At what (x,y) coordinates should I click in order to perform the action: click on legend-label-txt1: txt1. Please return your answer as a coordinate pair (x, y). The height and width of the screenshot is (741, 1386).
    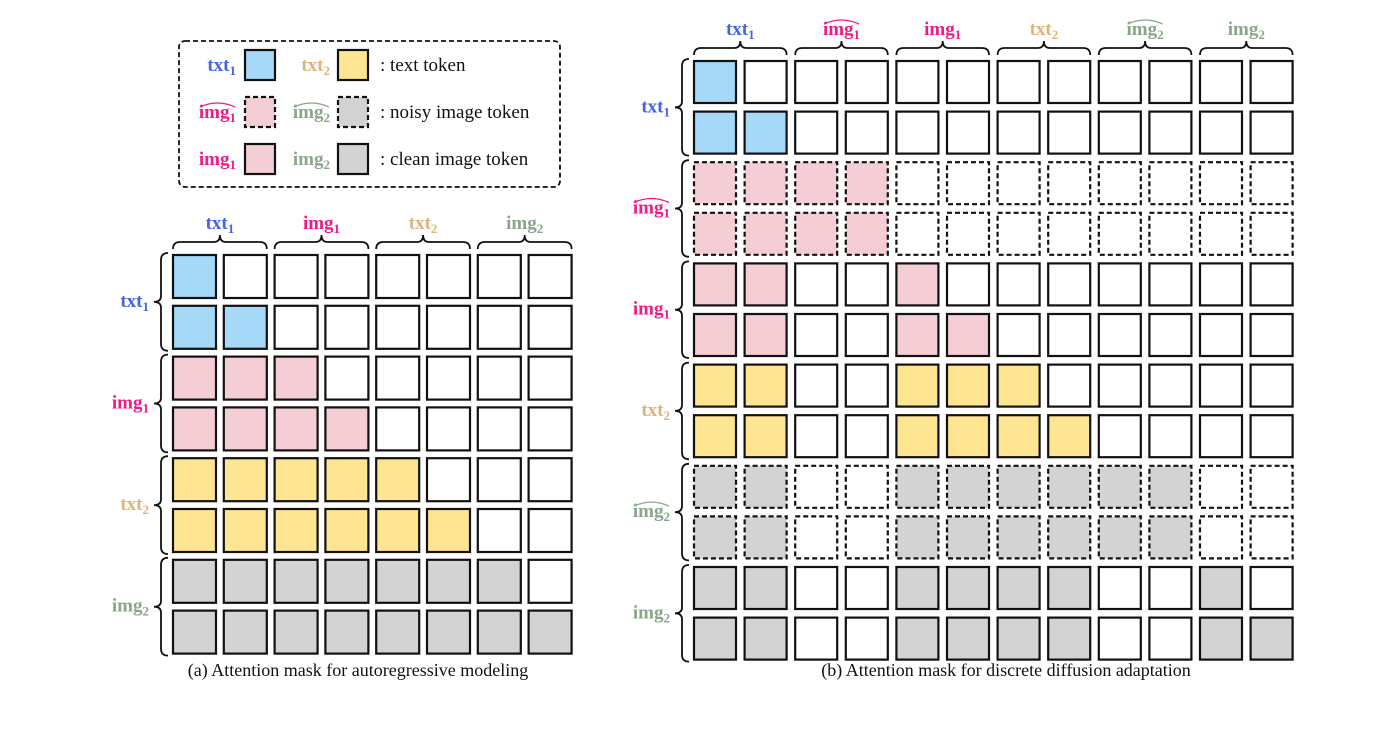
    Looking at the image, I should click on (221, 66).